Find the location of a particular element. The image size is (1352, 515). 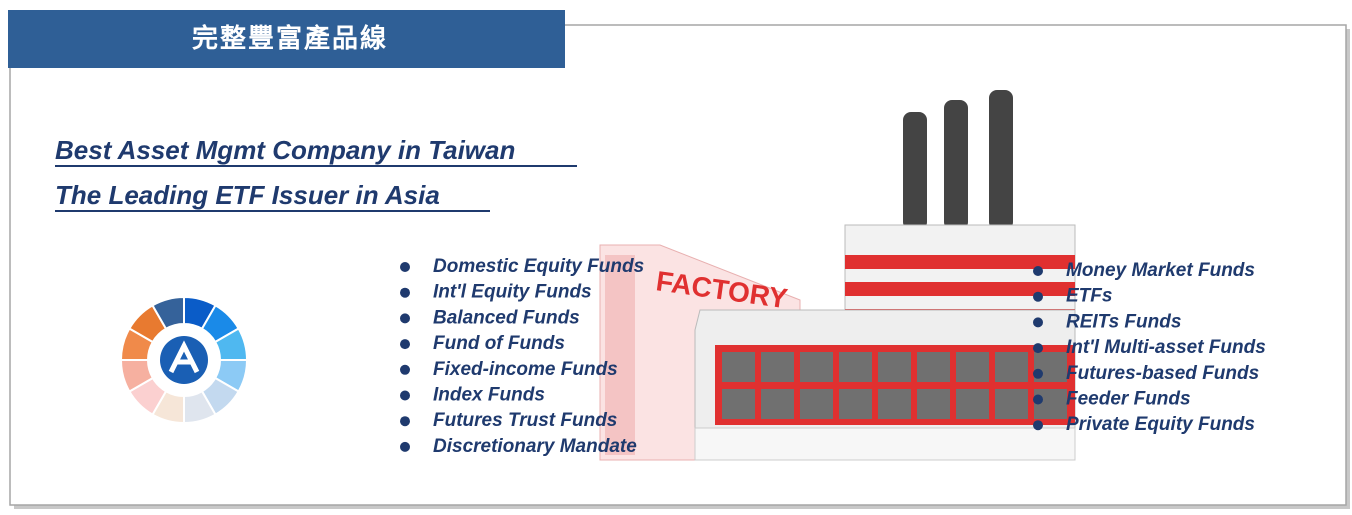

logo-segment is located at coordinates (168, 313).